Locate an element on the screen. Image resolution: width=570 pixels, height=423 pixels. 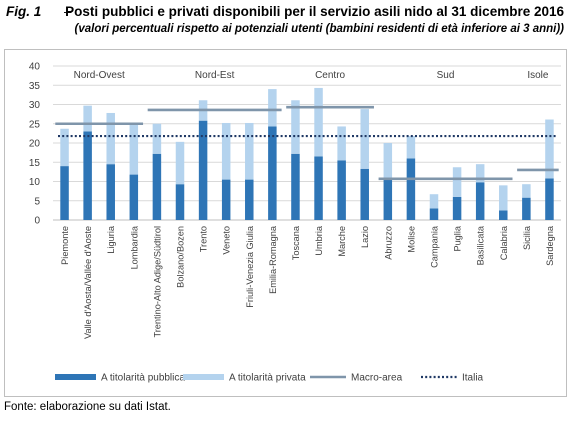
y-tick-label: 0 is located at coordinates (37, 221).